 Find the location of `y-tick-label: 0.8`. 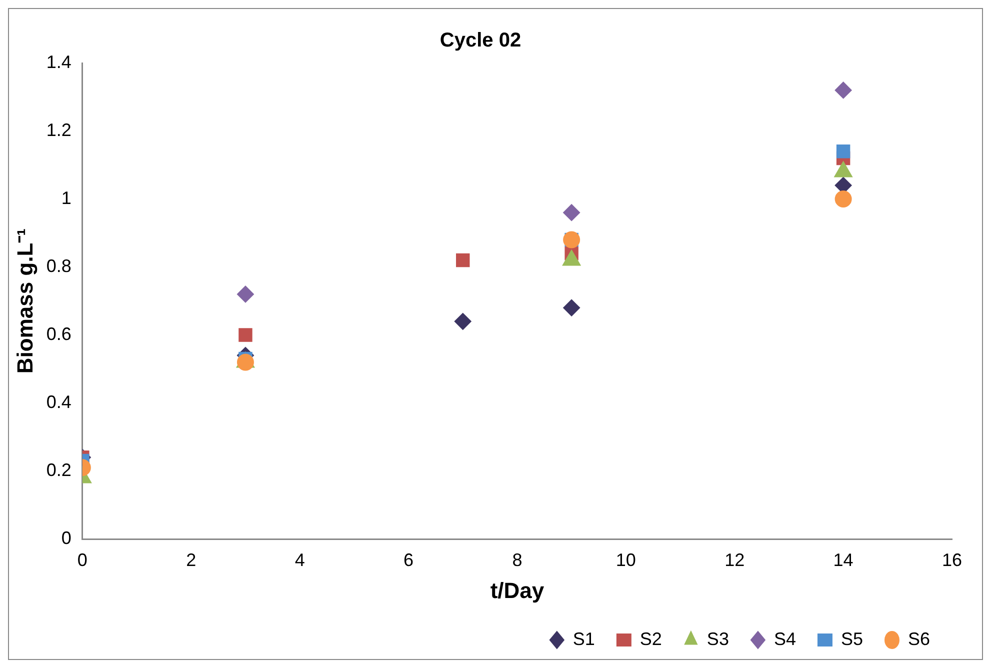

y-tick-label: 0.8 is located at coordinates (59, 266).